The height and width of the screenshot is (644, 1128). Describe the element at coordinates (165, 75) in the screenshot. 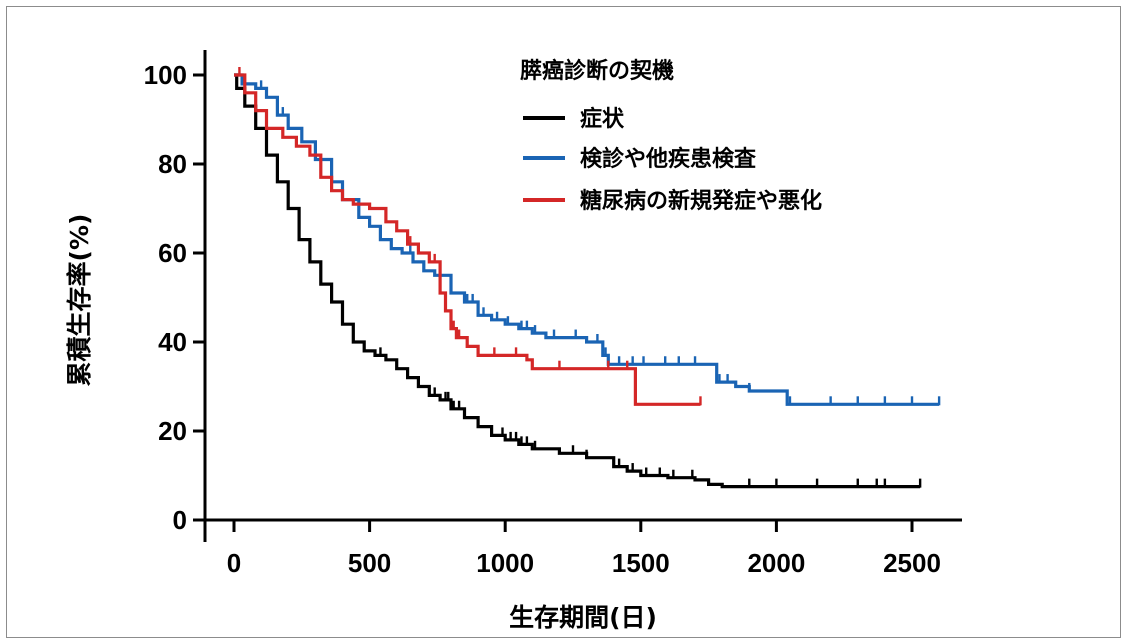

I see `y-tick-label: 100` at that location.